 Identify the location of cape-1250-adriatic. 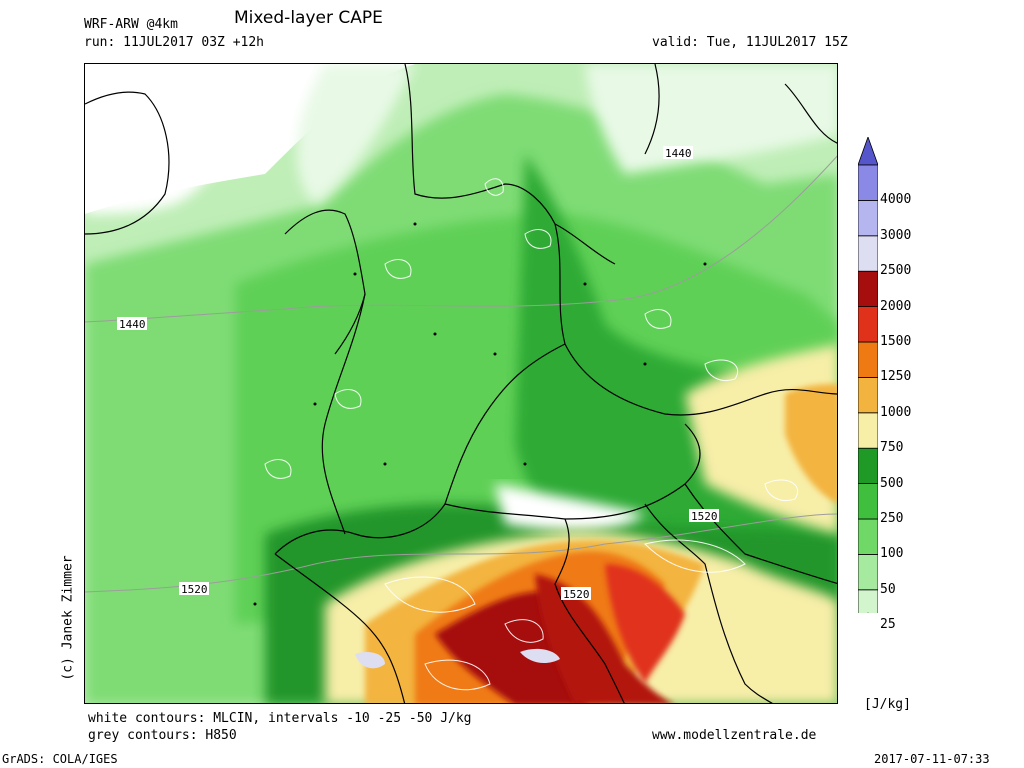
(645, 624).